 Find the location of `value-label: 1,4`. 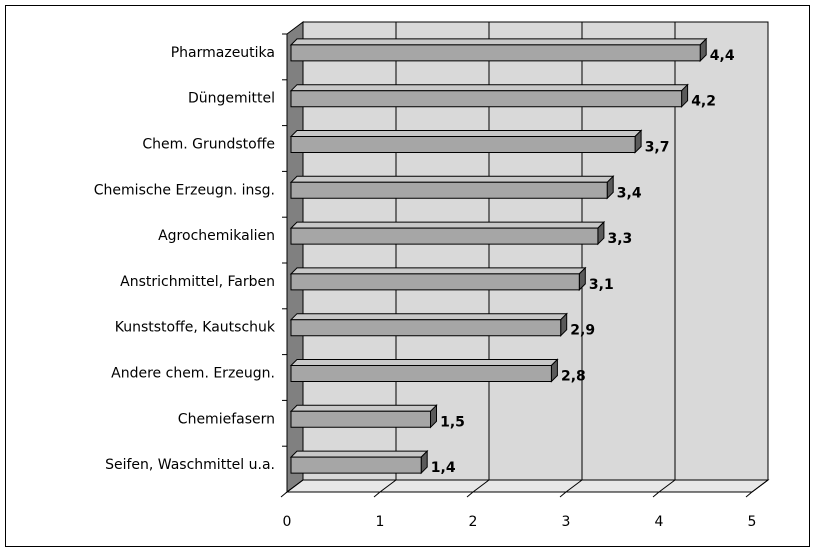

value-label: 1,4 is located at coordinates (443, 468).